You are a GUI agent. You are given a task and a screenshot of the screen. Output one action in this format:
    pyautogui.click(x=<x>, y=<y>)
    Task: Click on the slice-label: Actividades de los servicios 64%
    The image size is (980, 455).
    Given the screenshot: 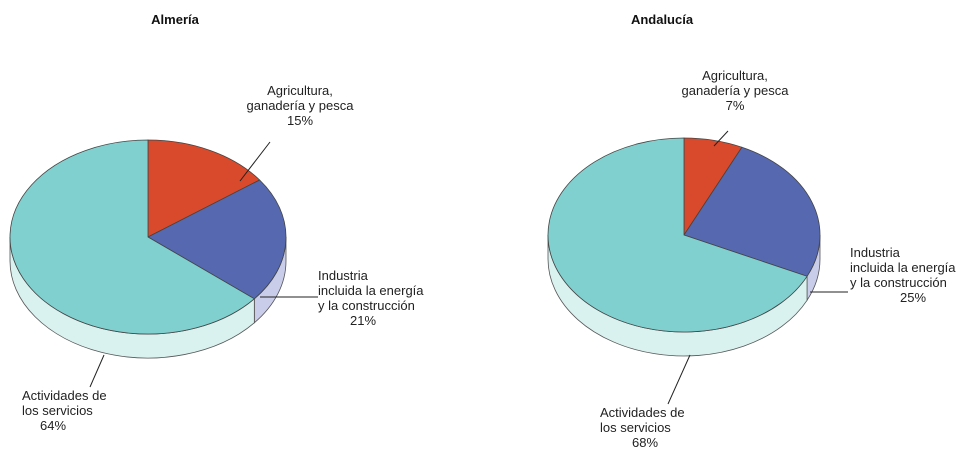 What is the action you would take?
    pyautogui.click(x=82, y=410)
    